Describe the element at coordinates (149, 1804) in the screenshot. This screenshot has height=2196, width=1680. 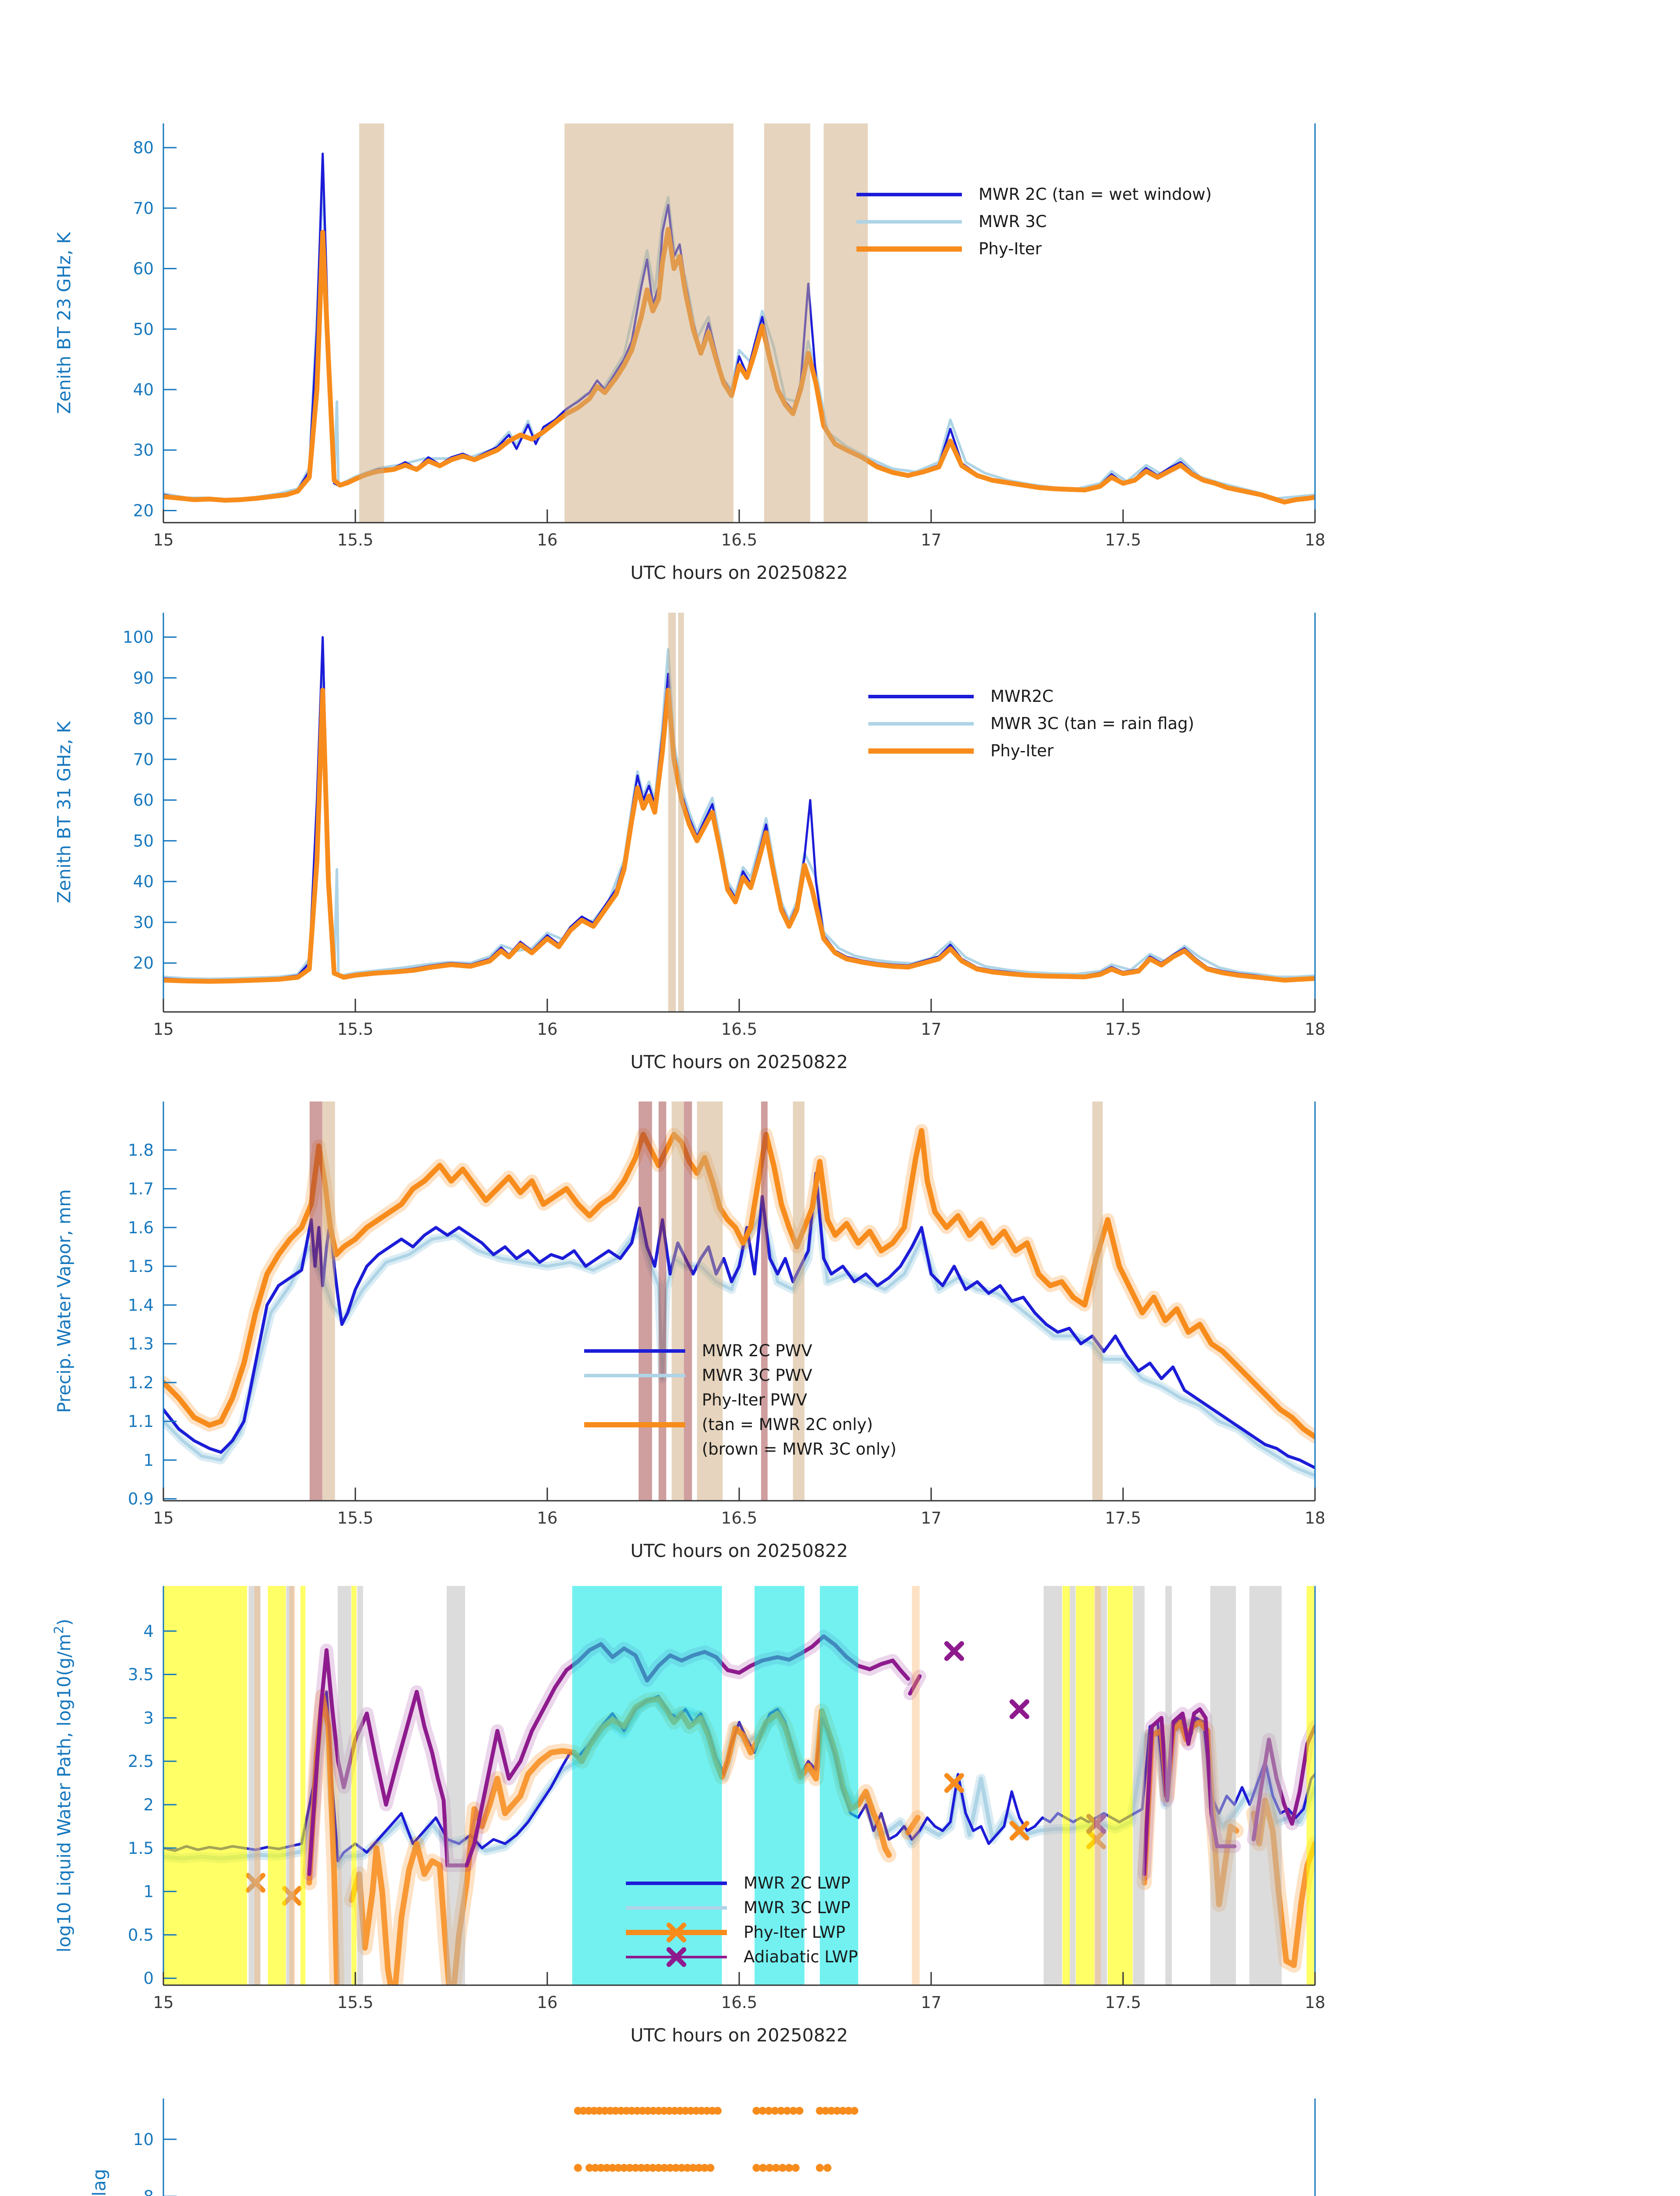
I see `y-tick-label: 2` at that location.